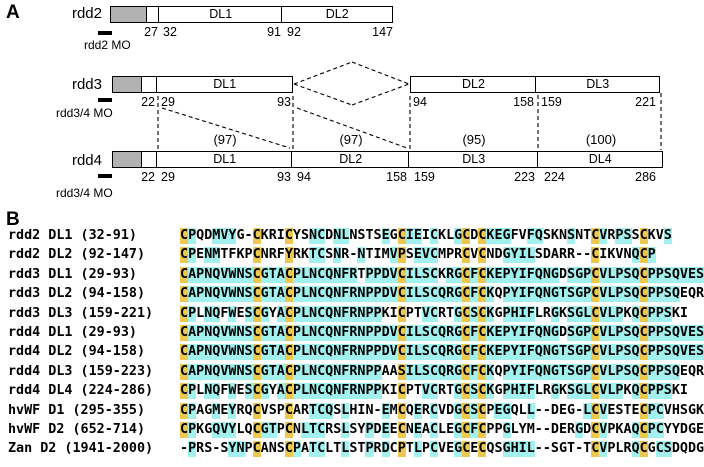 The height and width of the screenshot is (467, 704). Describe the element at coordinates (84, 113) in the screenshot. I see `morpholino-label: rdd3/4 MO` at that location.